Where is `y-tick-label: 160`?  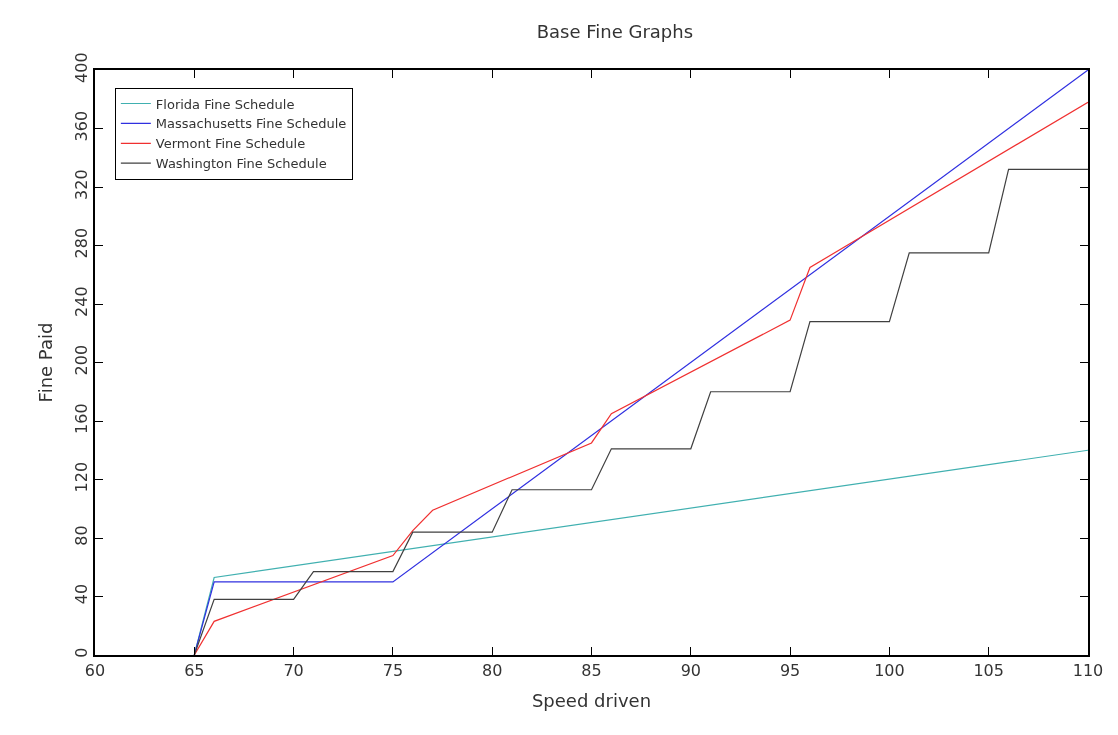
y-tick-label: 160 is located at coordinates (81, 418).